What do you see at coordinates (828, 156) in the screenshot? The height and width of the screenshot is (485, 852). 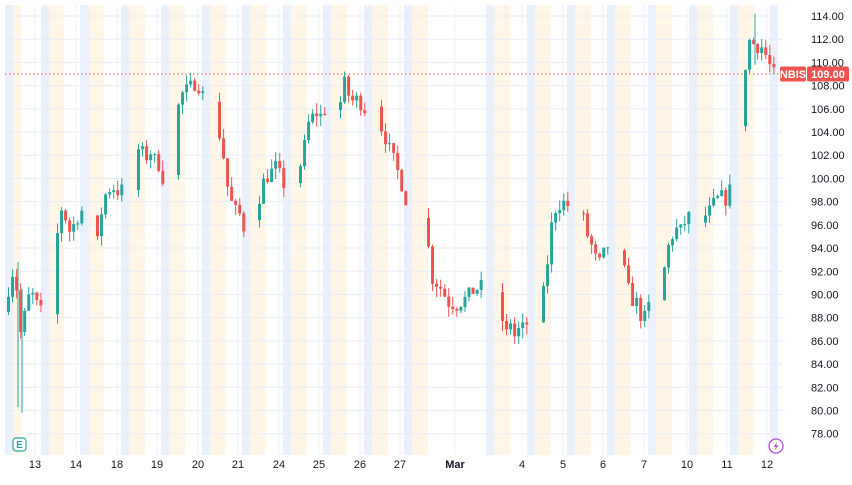 I see `y-tick-label: 102.00` at bounding box center [828, 156].